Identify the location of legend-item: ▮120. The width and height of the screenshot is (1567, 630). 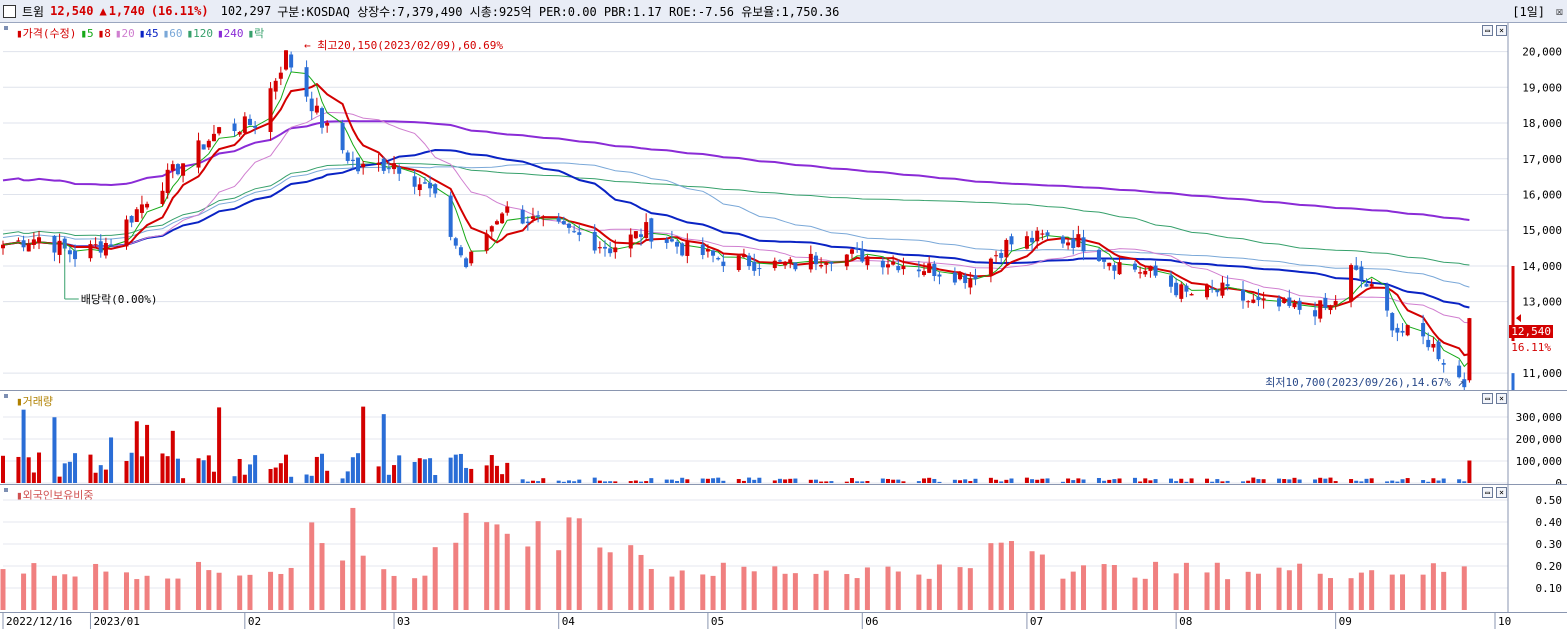
(199, 33).